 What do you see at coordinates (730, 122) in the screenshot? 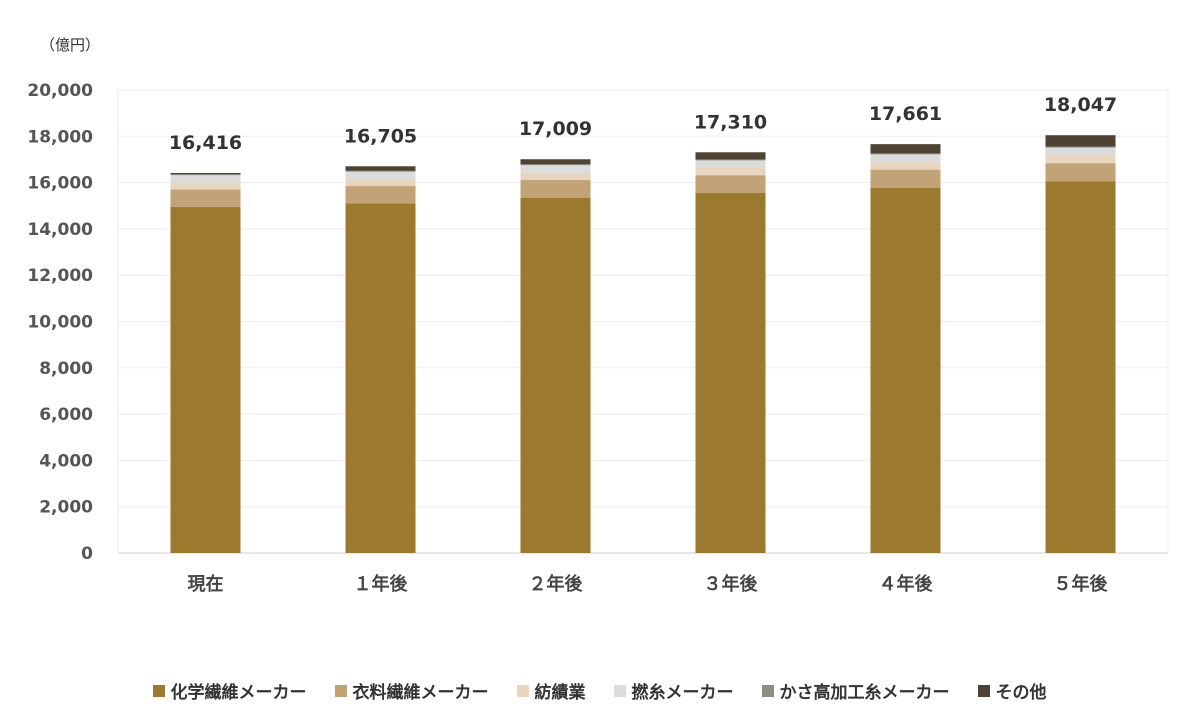
I see `total-label: 17,310` at bounding box center [730, 122].